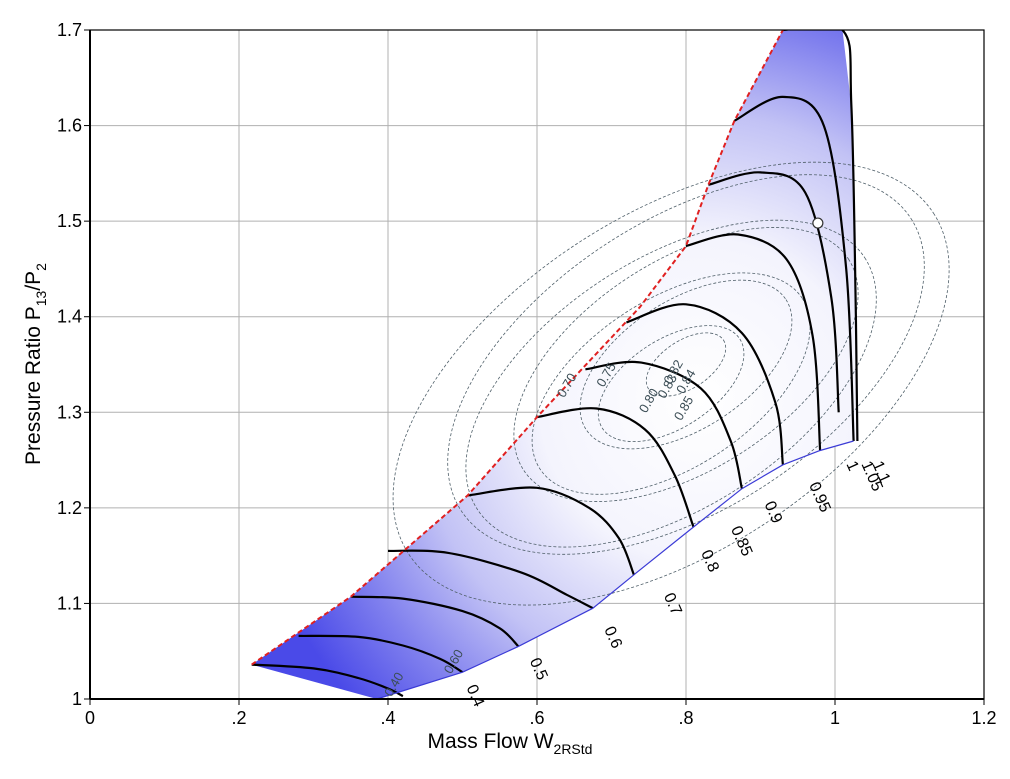 This screenshot has height=779, width=1010. Describe the element at coordinates (69, 221) in the screenshot. I see `y-tick-label: 1.5` at that location.